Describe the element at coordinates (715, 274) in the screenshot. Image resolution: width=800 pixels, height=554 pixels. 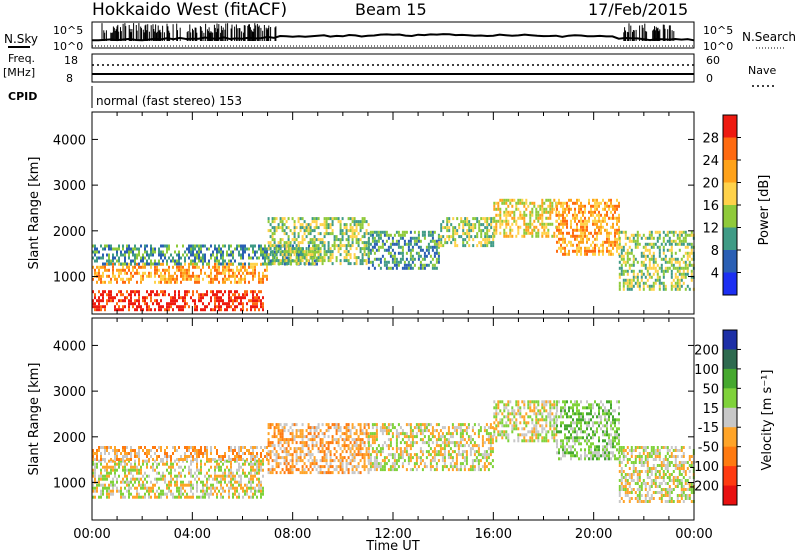
I see `colorbar-tick-label: 4` at that location.